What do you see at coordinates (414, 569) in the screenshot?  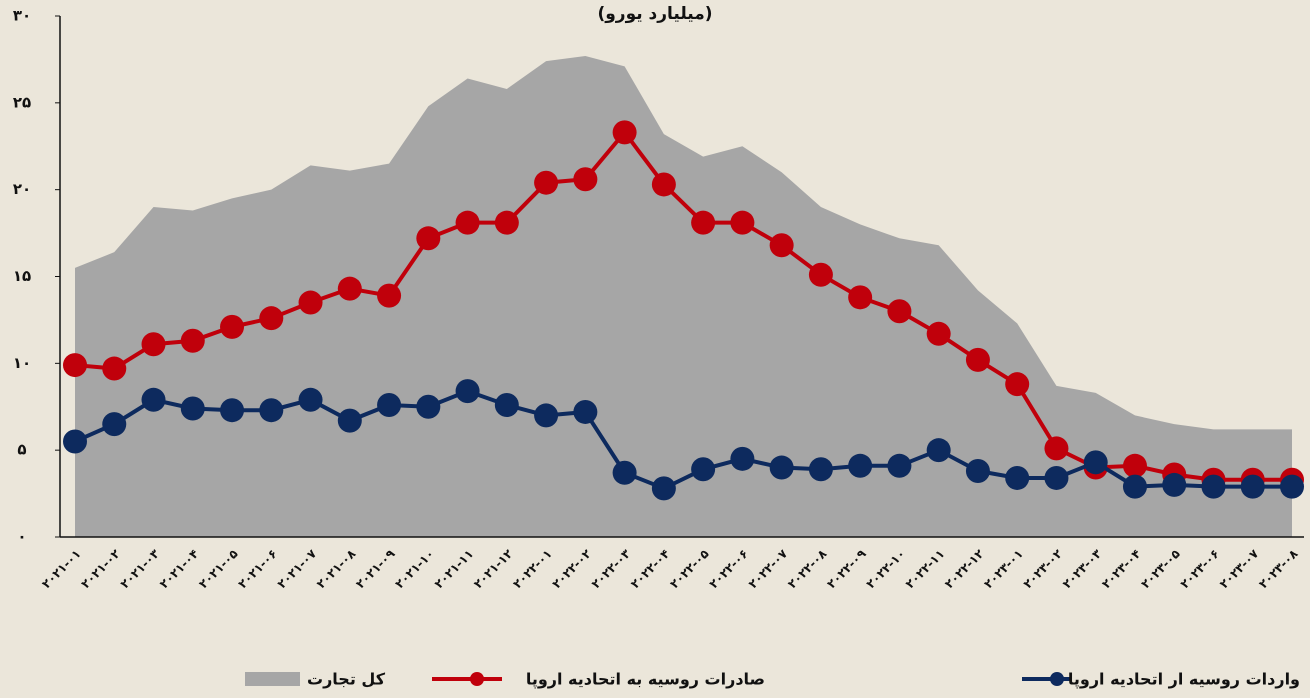 I see `x-tick-label: ۲۰۲۱-۱۰` at bounding box center [414, 569].